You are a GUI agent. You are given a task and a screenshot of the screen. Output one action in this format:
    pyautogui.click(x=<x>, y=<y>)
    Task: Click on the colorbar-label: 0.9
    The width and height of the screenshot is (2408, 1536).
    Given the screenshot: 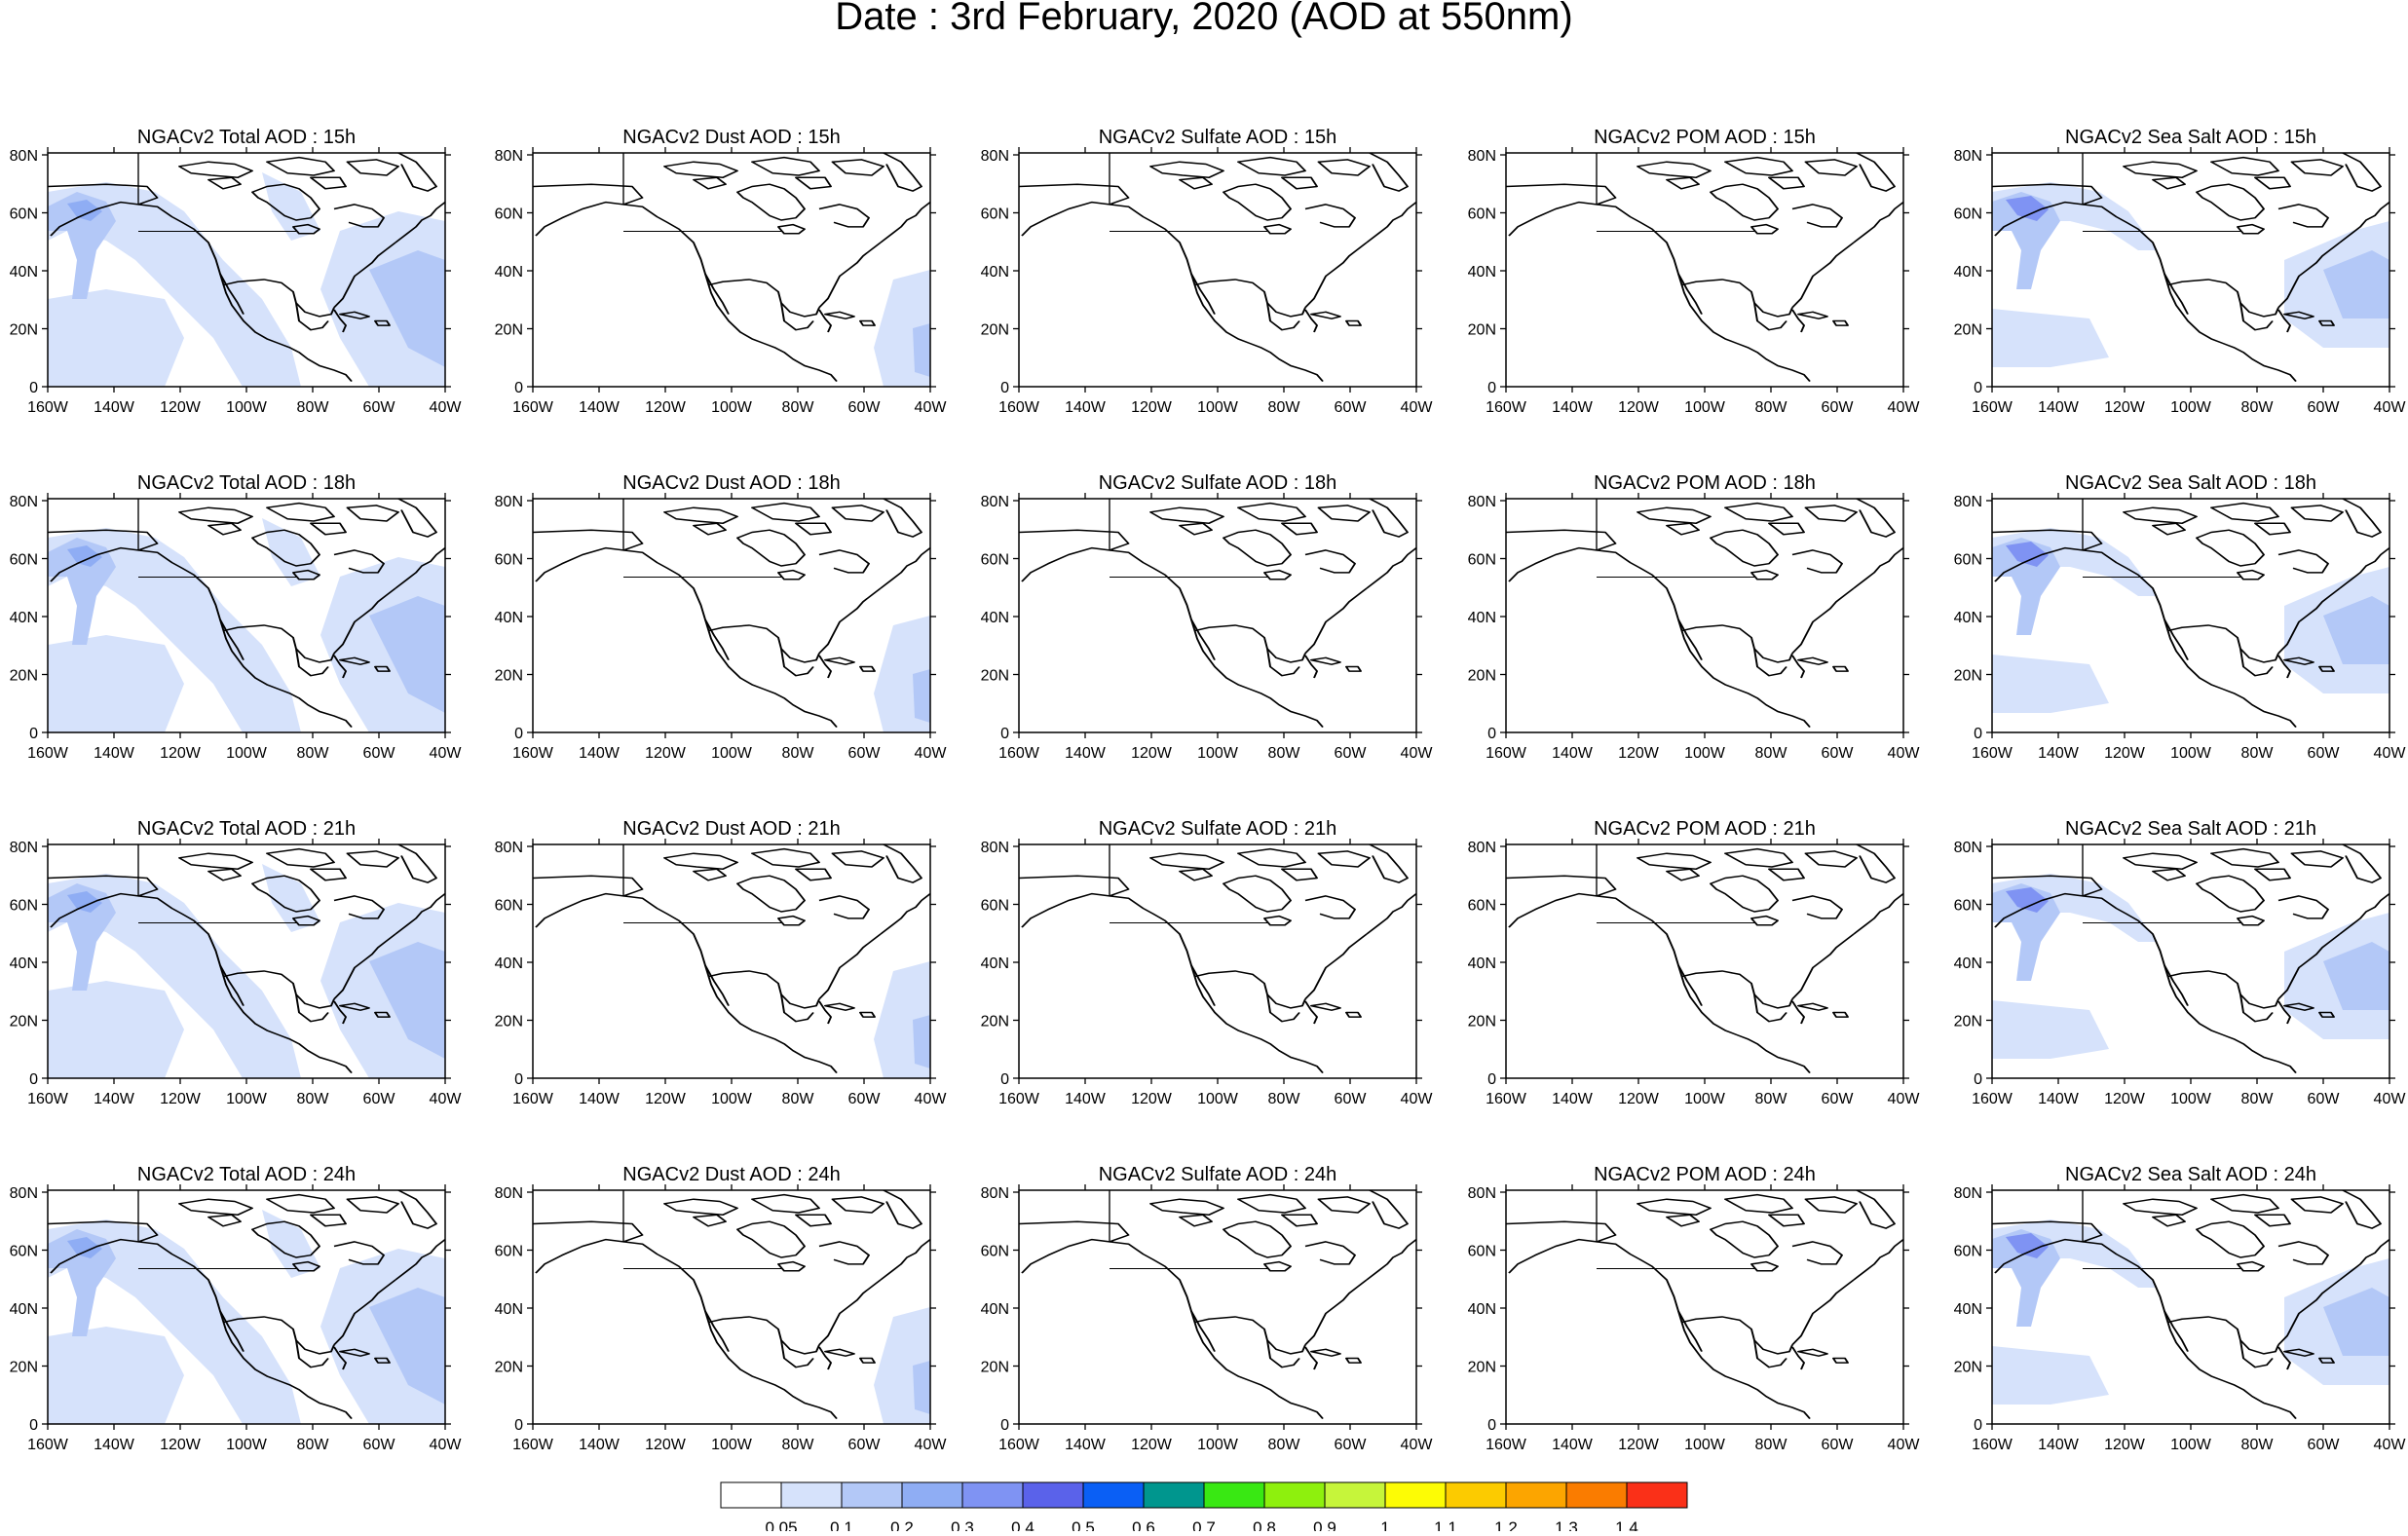 What is the action you would take?
    pyautogui.click(x=1324, y=1524)
    